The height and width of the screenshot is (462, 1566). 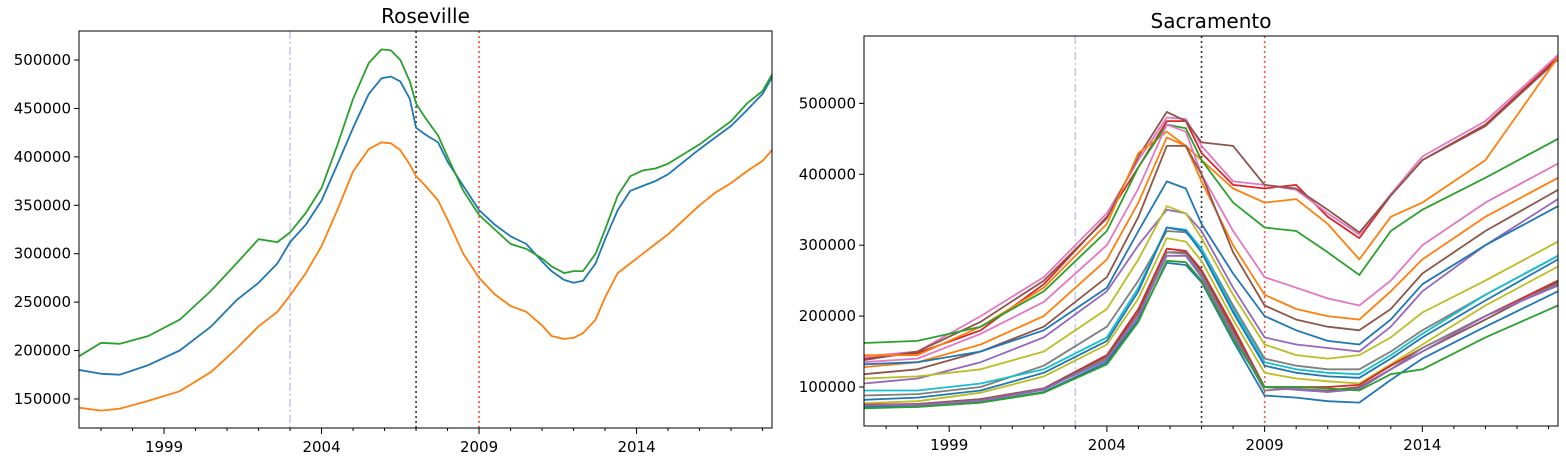 What do you see at coordinates (827, 387) in the screenshot?
I see `y-tick-label: 100000` at bounding box center [827, 387].